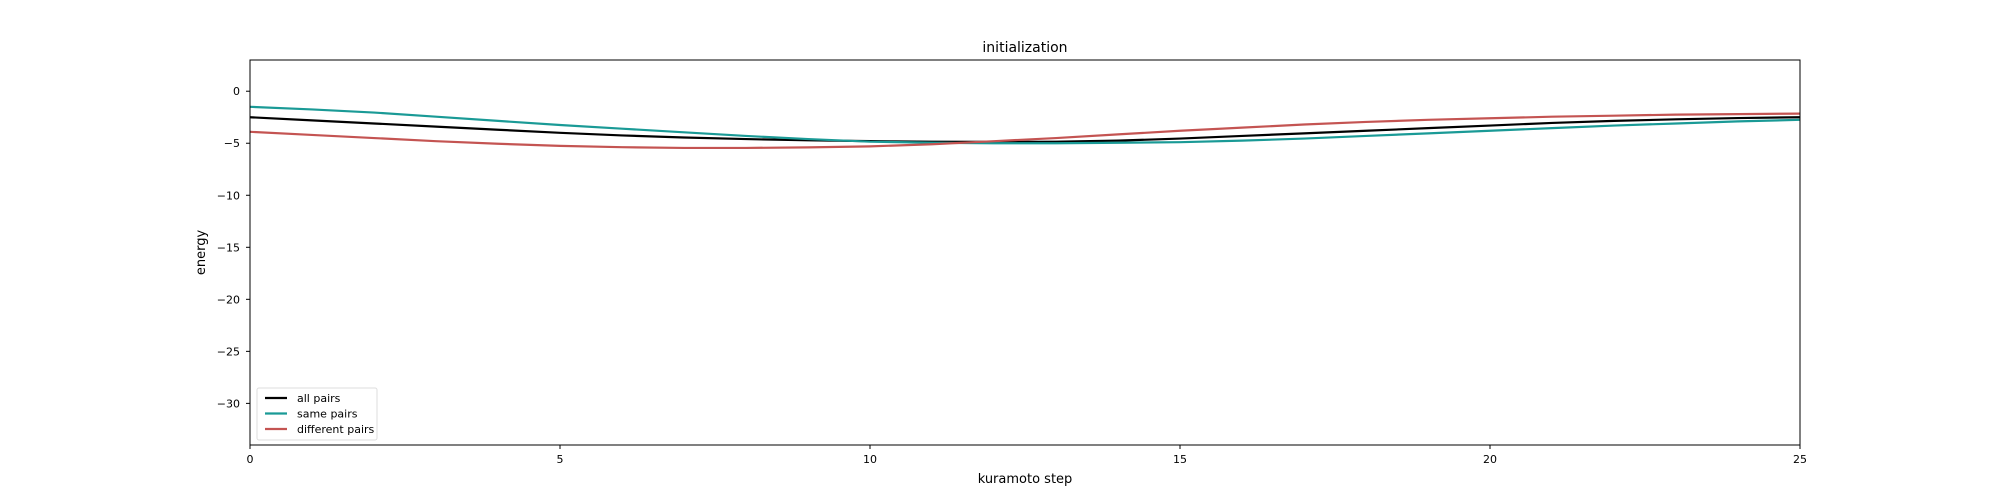 The height and width of the screenshot is (500, 2000). Describe the element at coordinates (1025, 479) in the screenshot. I see `x-axis-label: kuramoto step` at that location.